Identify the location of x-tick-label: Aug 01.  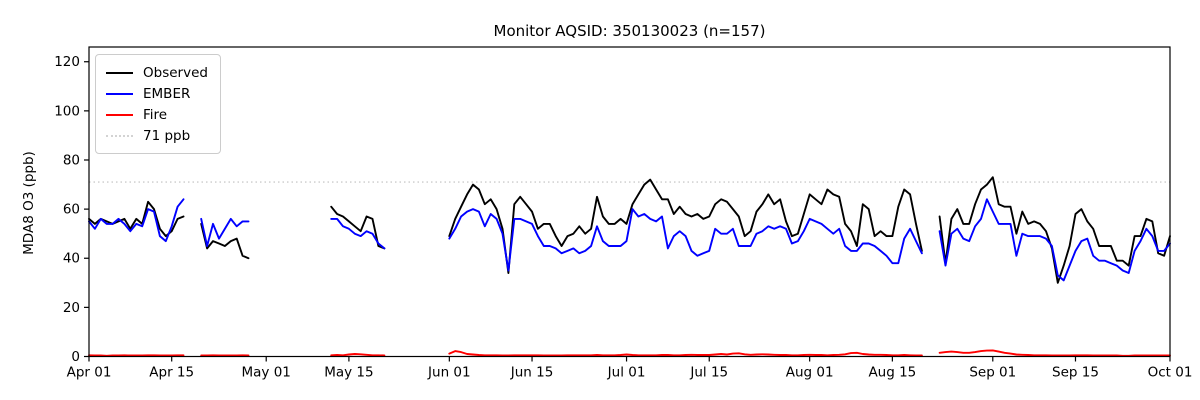
(810, 373).